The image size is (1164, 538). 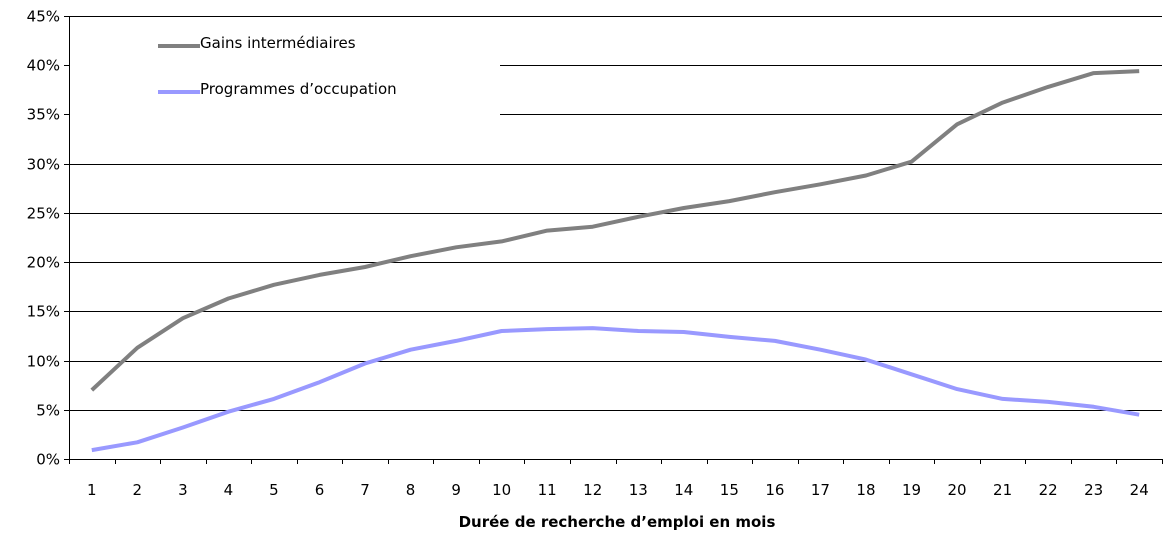 I want to click on x-tick-label: 14, so click(x=683, y=490).